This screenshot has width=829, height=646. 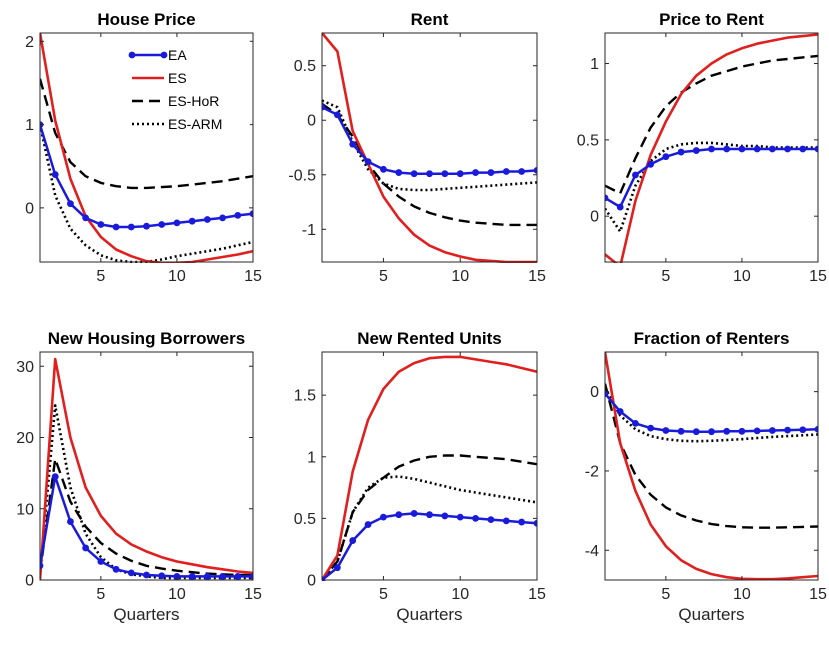 What do you see at coordinates (302, 175) in the screenshot?
I see `y-tick-label: -0.5` at bounding box center [302, 175].